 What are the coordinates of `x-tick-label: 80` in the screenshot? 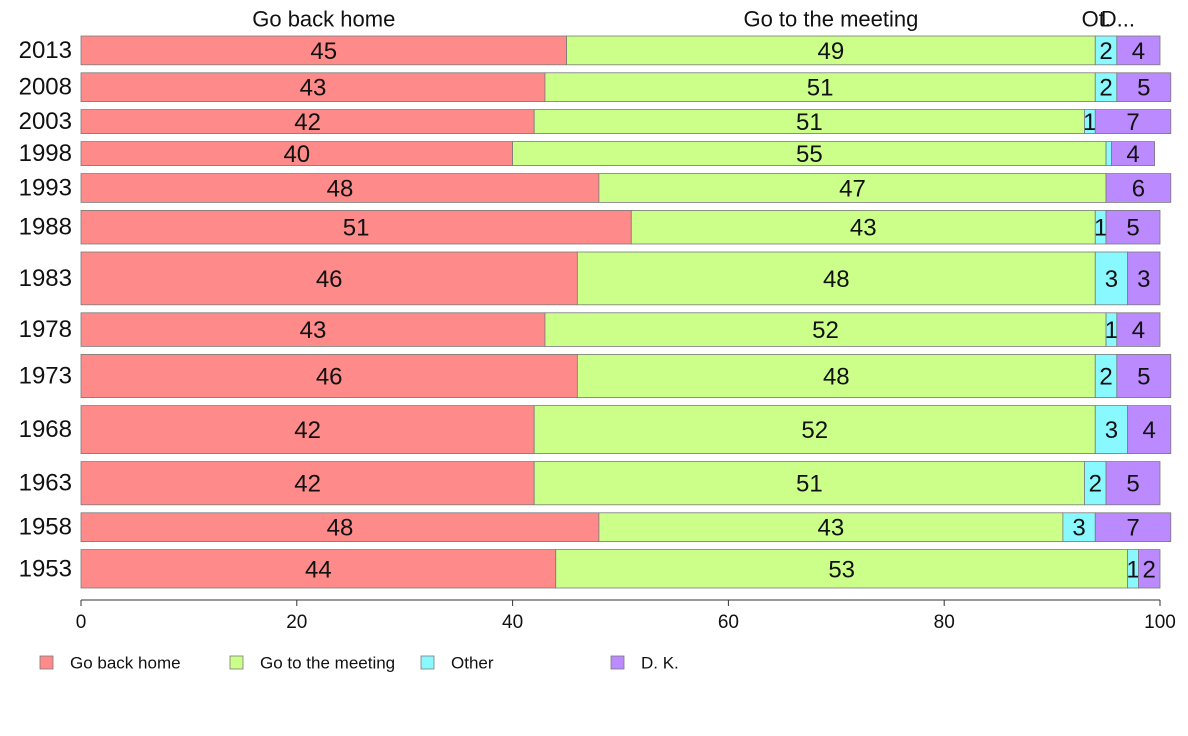 It's located at (944, 622).